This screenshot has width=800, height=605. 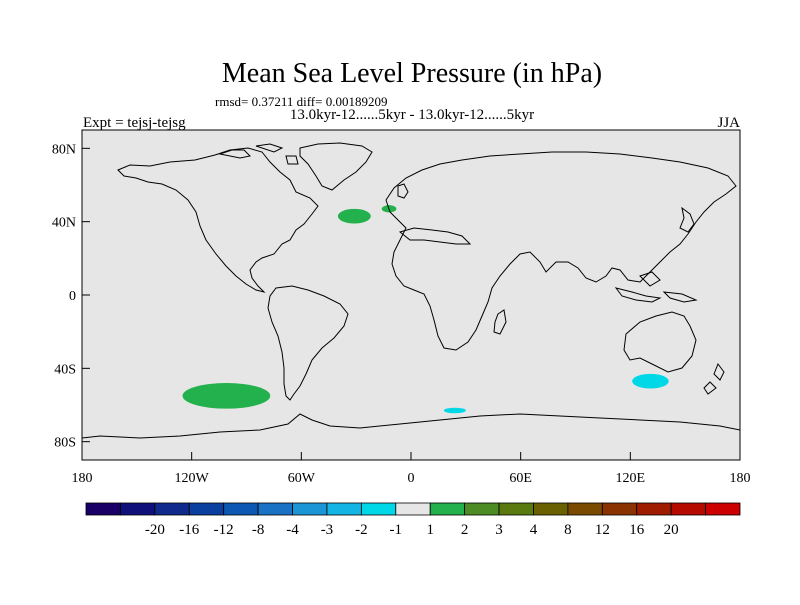 What do you see at coordinates (302, 478) in the screenshot?
I see `x-tick-label: 60W` at bounding box center [302, 478].